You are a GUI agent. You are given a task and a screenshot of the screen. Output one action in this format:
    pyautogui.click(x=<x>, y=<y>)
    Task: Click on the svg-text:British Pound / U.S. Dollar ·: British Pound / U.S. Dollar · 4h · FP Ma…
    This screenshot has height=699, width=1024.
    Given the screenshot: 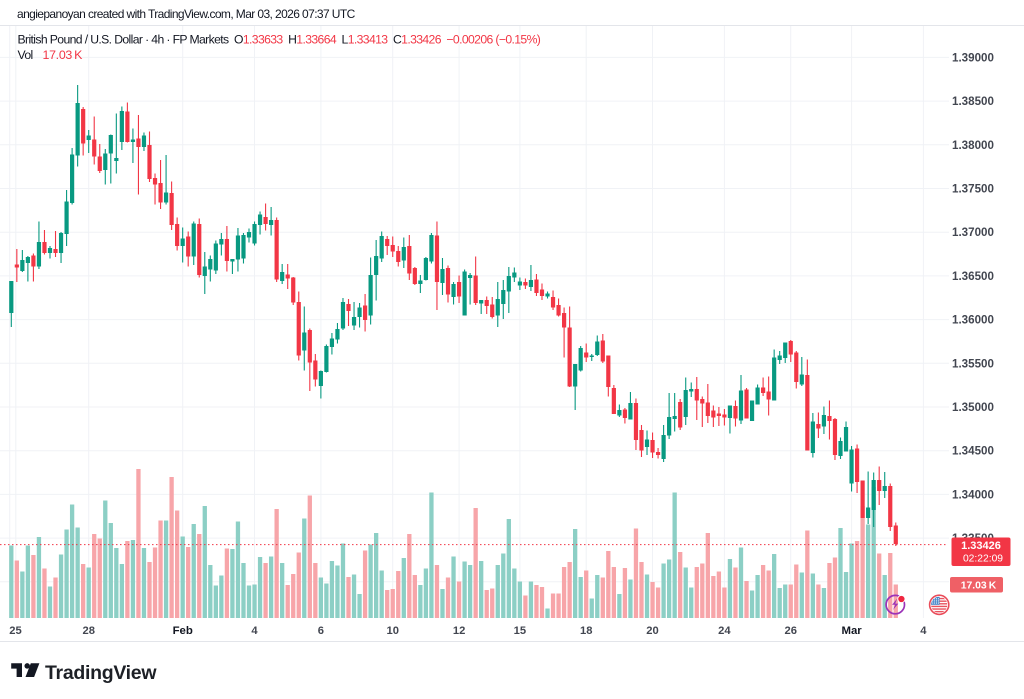 What is the action you would take?
    pyautogui.click(x=279, y=40)
    